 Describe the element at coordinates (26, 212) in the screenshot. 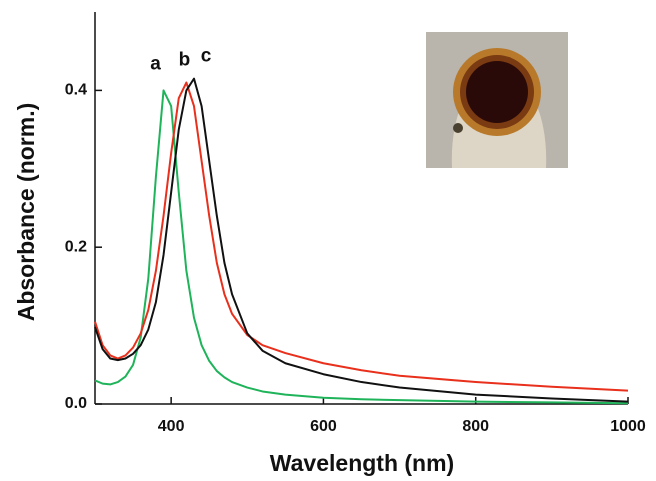

I see `y-axis-title: Absorbance (norm.)` at that location.